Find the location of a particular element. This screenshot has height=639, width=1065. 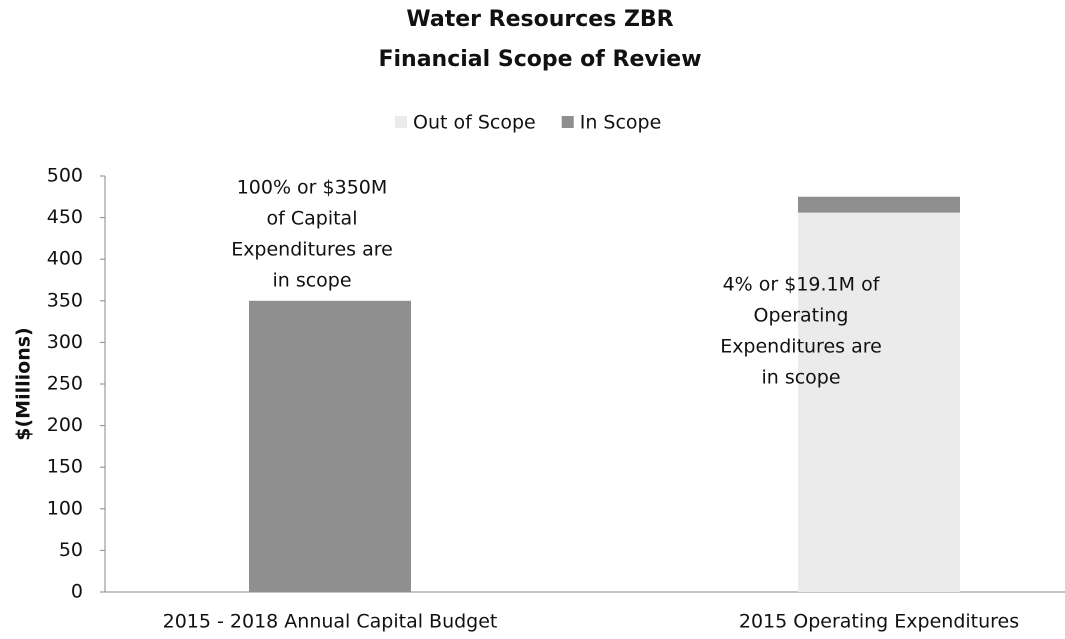

y-tick-label: 250 is located at coordinates (65, 384).